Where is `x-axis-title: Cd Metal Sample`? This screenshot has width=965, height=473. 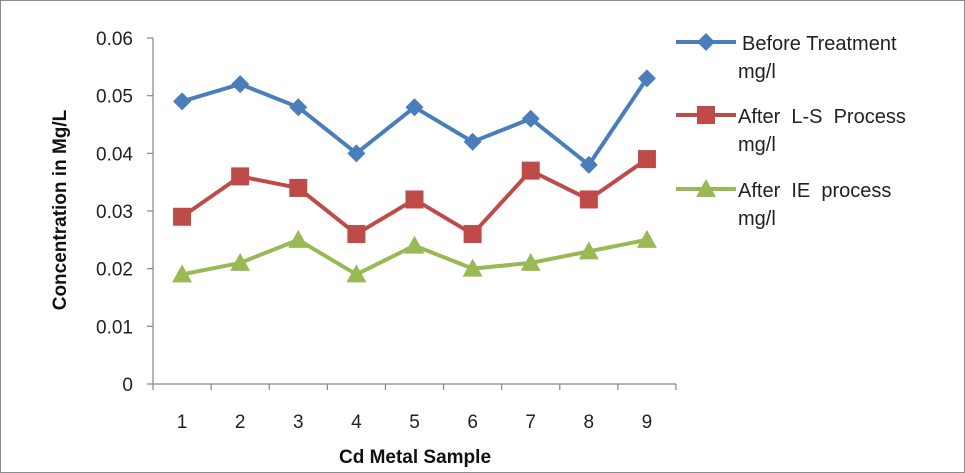 x-axis-title: Cd Metal Sample is located at coordinates (415, 457).